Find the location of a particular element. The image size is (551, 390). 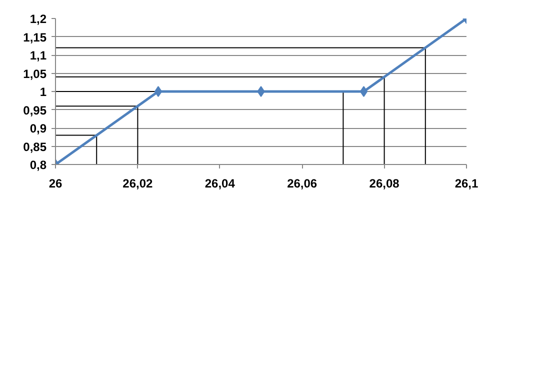

y-tick-label: 0,95 is located at coordinates (35, 110).